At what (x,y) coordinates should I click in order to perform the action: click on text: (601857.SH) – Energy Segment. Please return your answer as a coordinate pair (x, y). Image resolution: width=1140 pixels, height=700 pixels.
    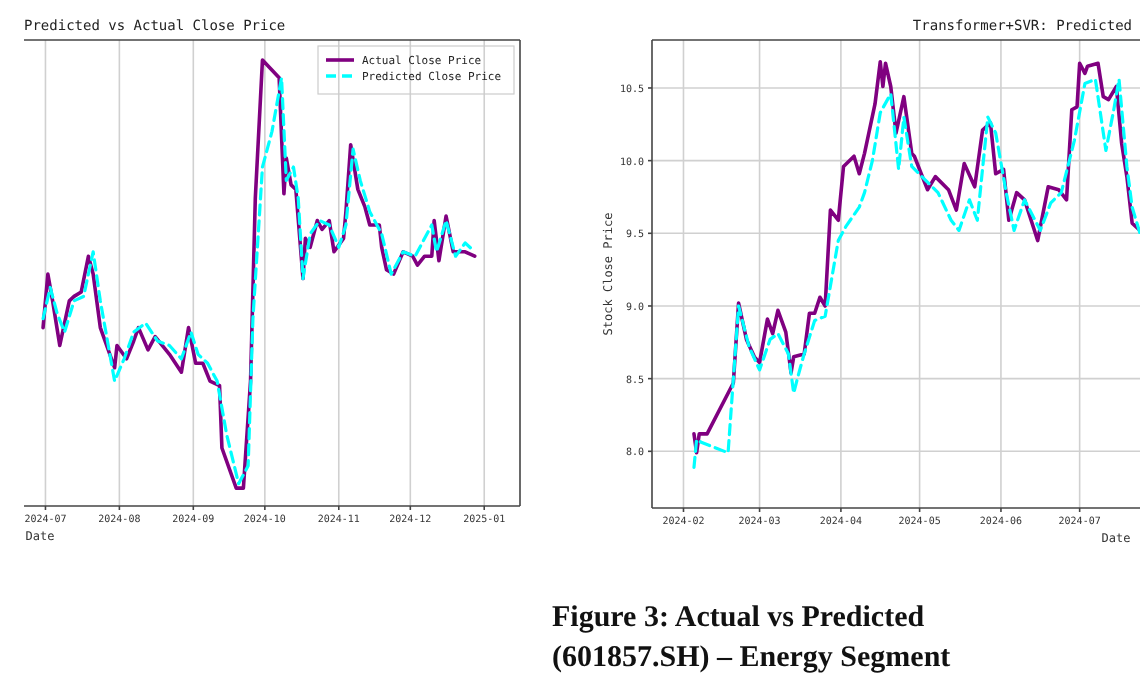
    Looking at the image, I should click on (751, 658).